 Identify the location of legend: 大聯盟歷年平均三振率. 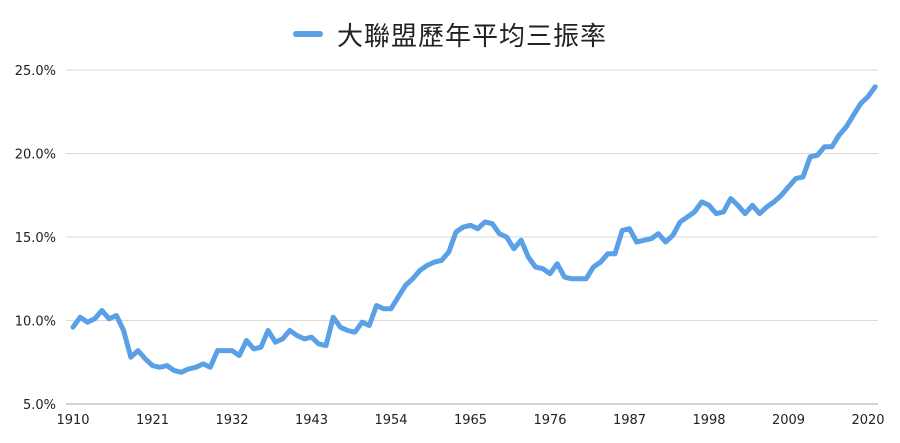
(450, 34).